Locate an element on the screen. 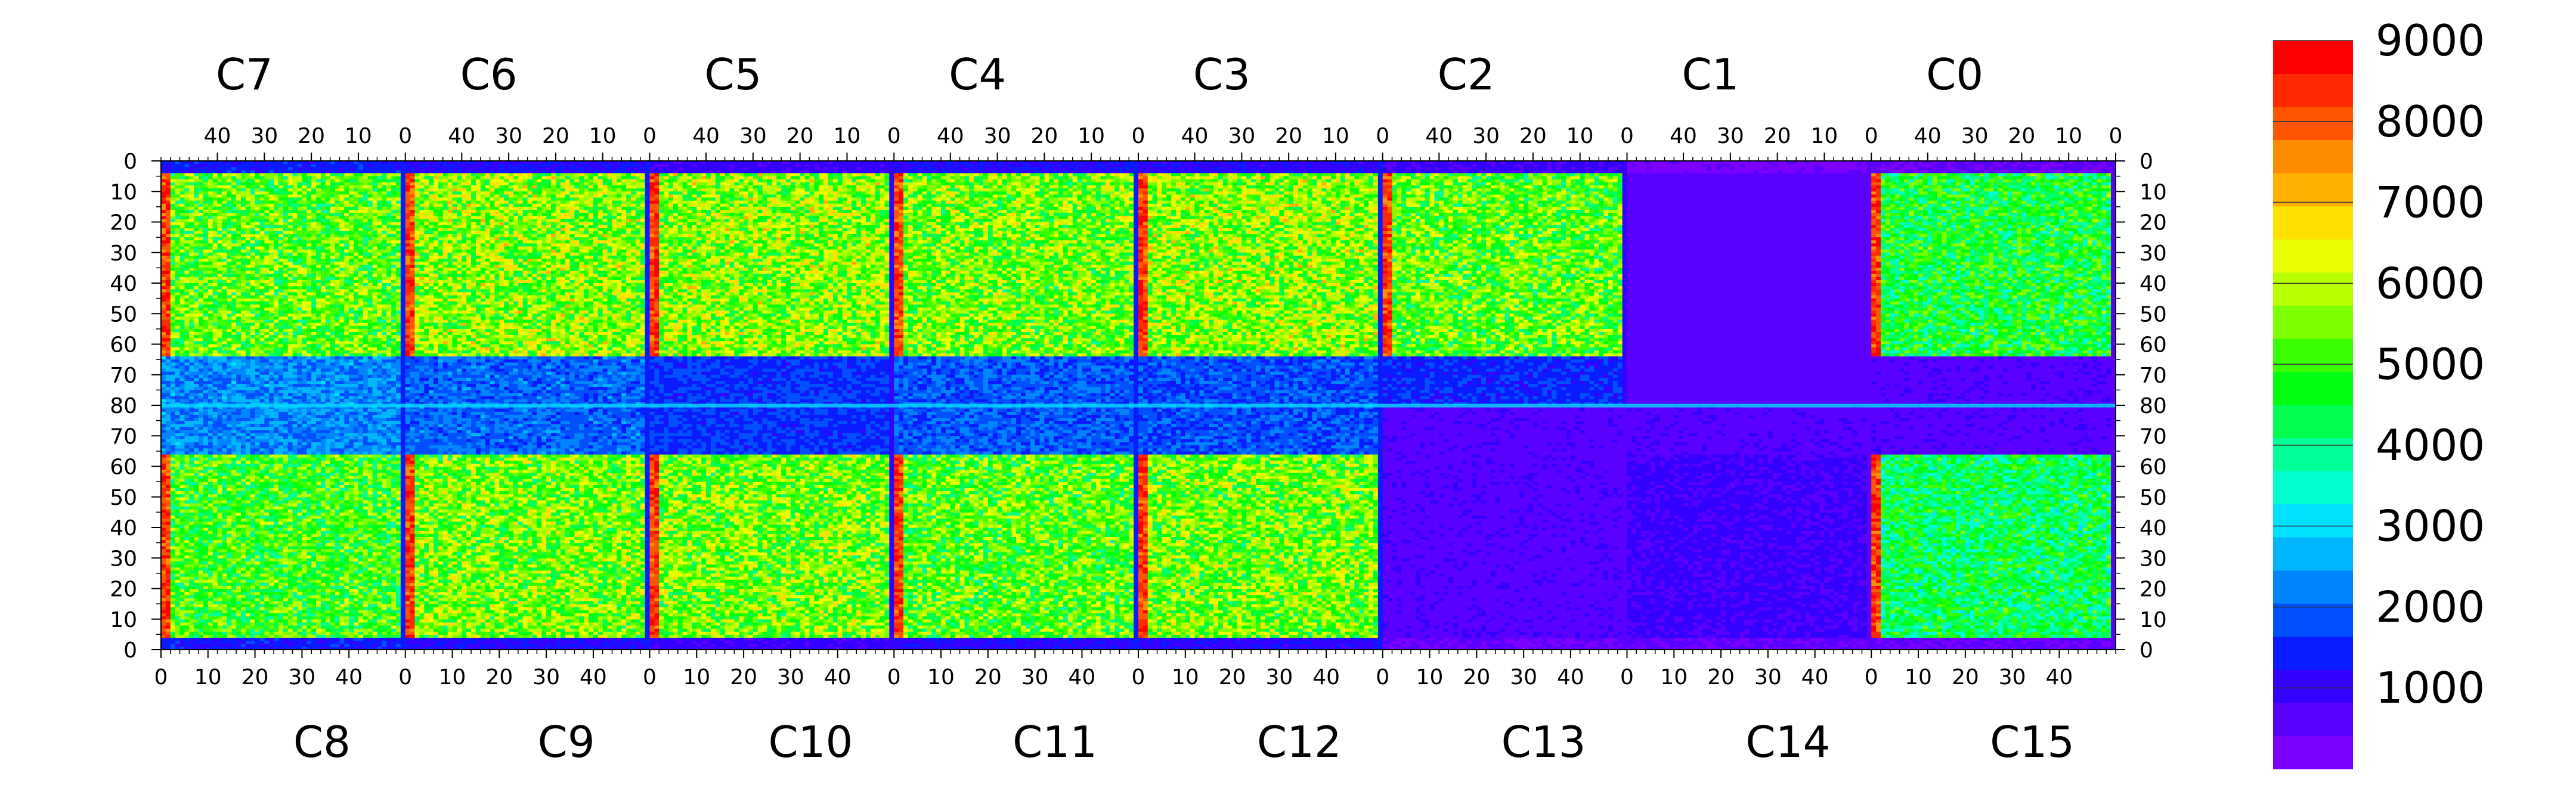  chip-label-c11: C11 is located at coordinates (1055, 742).